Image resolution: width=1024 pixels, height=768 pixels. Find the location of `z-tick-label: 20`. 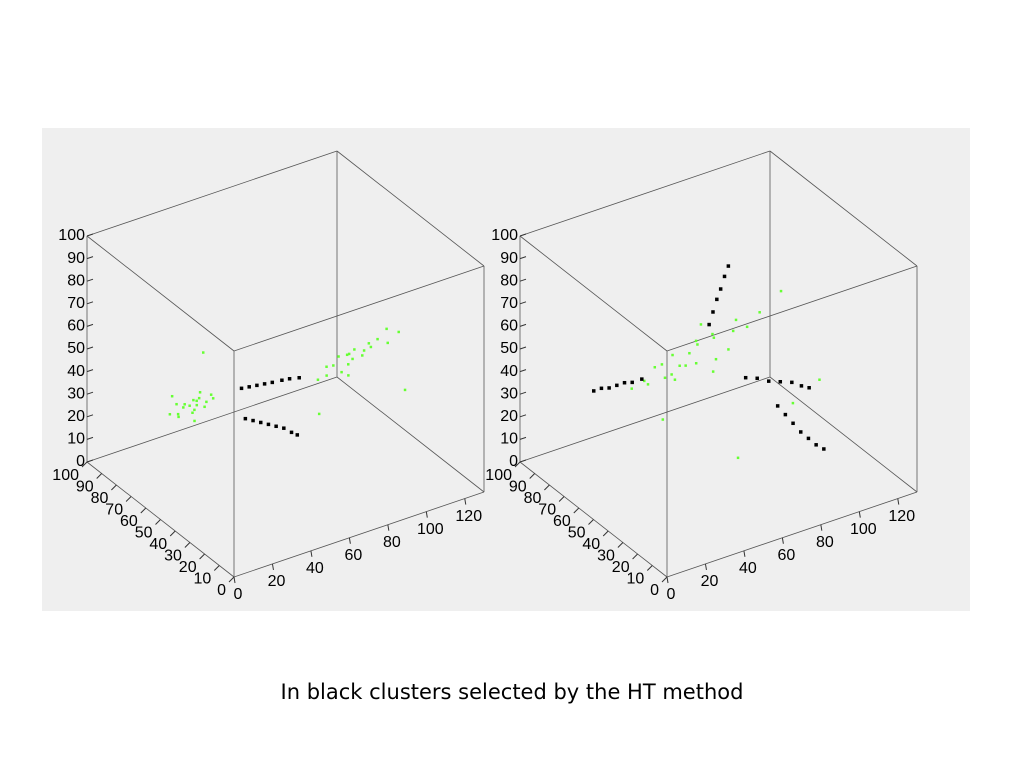

z-tick-label: 20 is located at coordinates (76, 416).